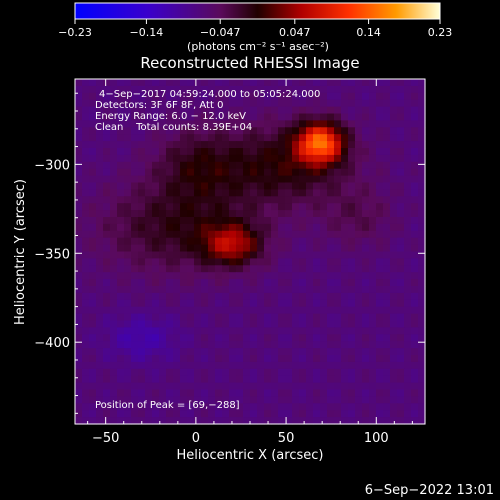 This screenshot has height=500, width=500. Describe the element at coordinates (196, 262) in the screenshot. I see `x-tick: 0` at that location.